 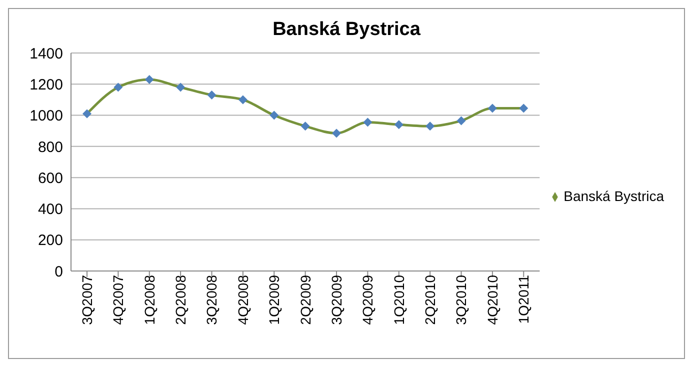 I want to click on x-tick-label: 3Q2007, so click(x=86, y=299).